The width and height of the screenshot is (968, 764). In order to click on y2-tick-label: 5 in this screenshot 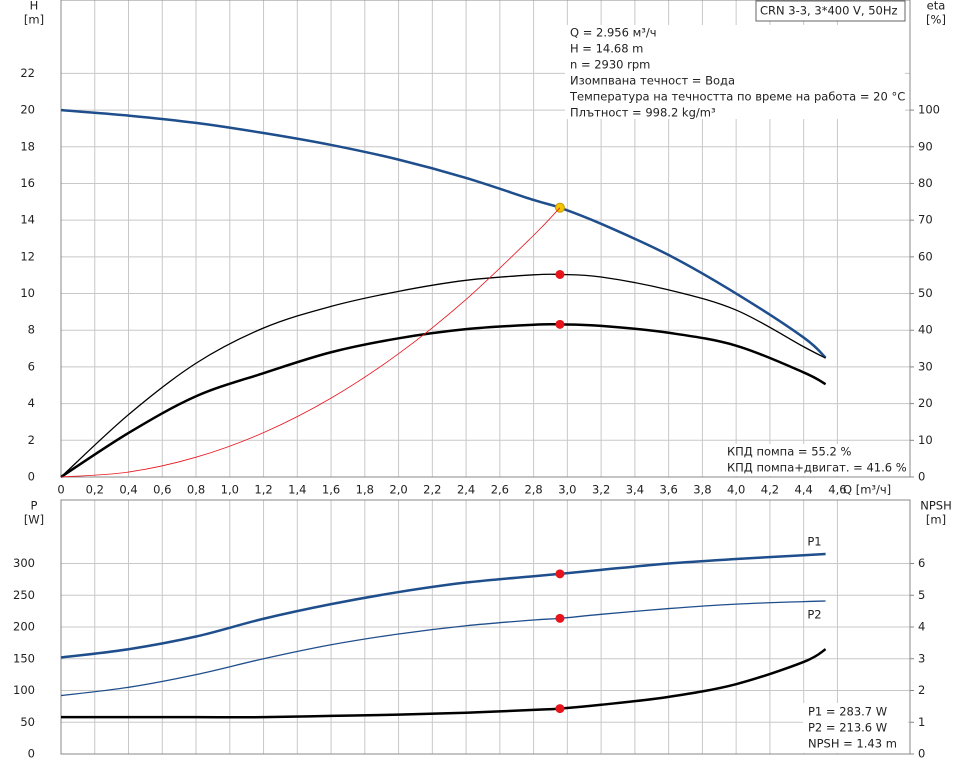, I will do `click(921, 595)`.